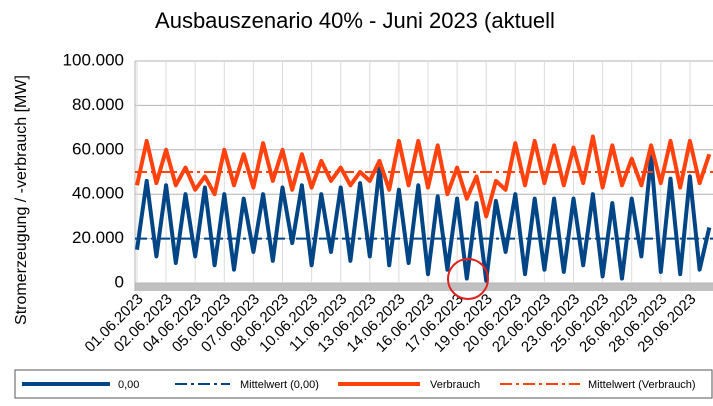 The width and height of the screenshot is (713, 406). I want to click on legend-box, so click(363, 384).